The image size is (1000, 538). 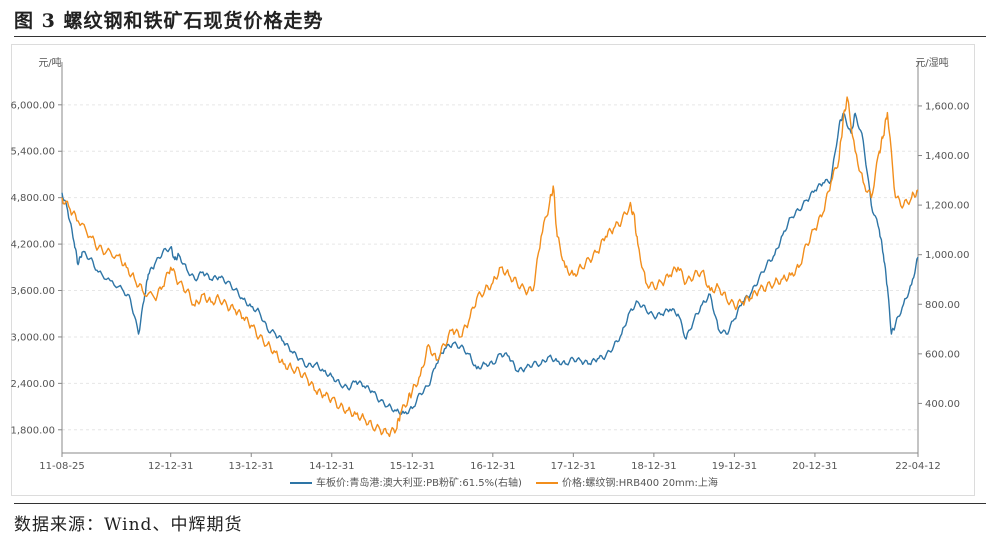 I want to click on left-axis-tick-label: 4,800.00, so click(x=32, y=198).